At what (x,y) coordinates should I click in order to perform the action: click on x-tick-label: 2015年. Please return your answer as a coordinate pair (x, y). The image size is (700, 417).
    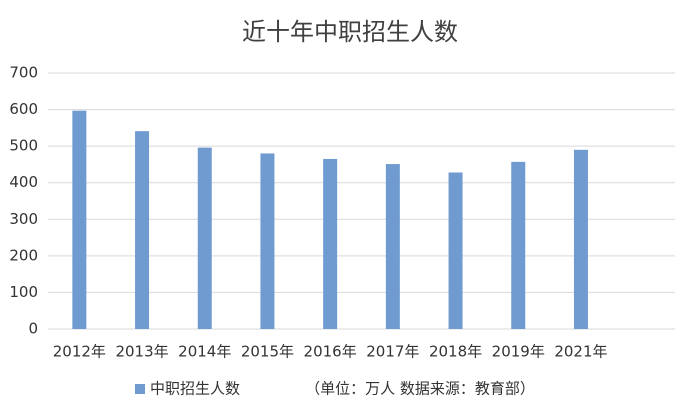
    Looking at the image, I should click on (267, 352).